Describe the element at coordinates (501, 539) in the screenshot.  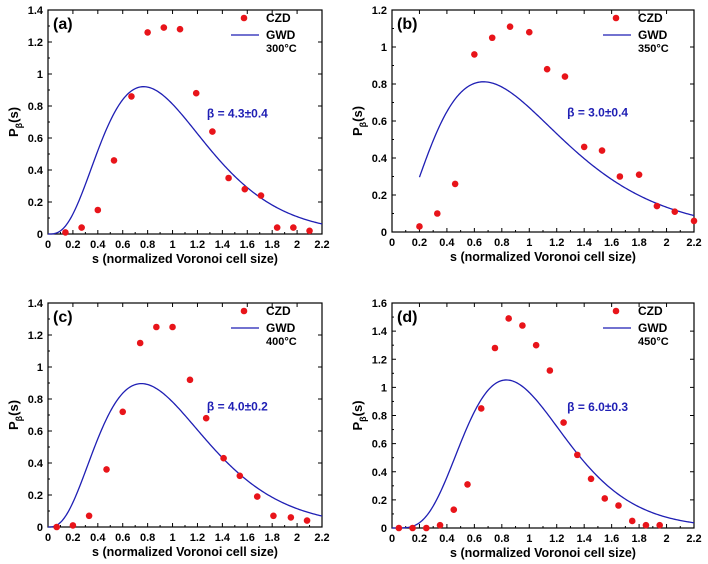
I see `x-tick-label: 0.8` at that location.